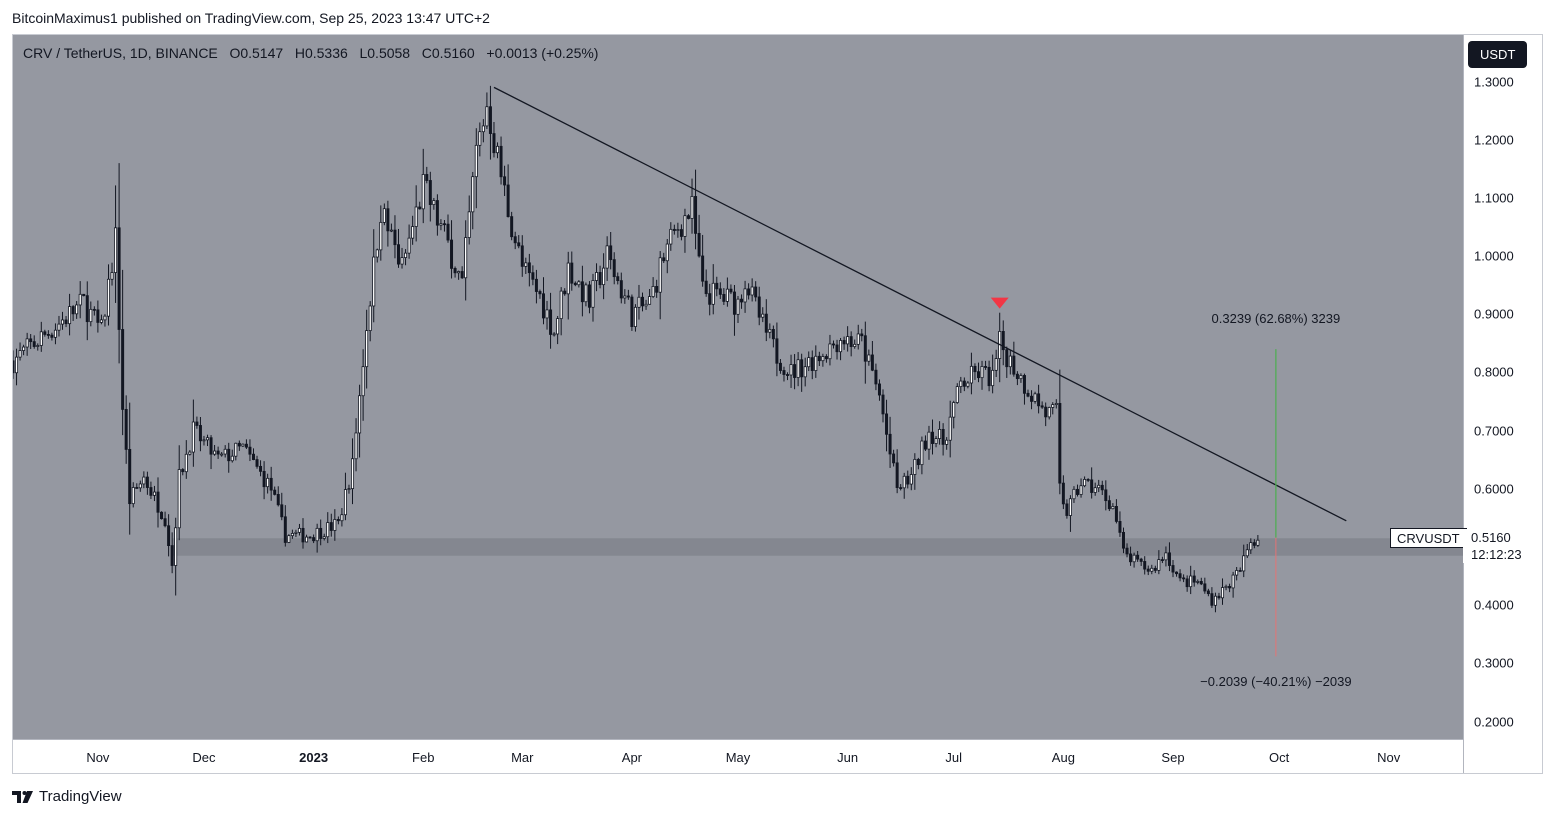  I want to click on symbol-pair: CRV / TetherUS, 1D, BINANCE, so click(120, 53).